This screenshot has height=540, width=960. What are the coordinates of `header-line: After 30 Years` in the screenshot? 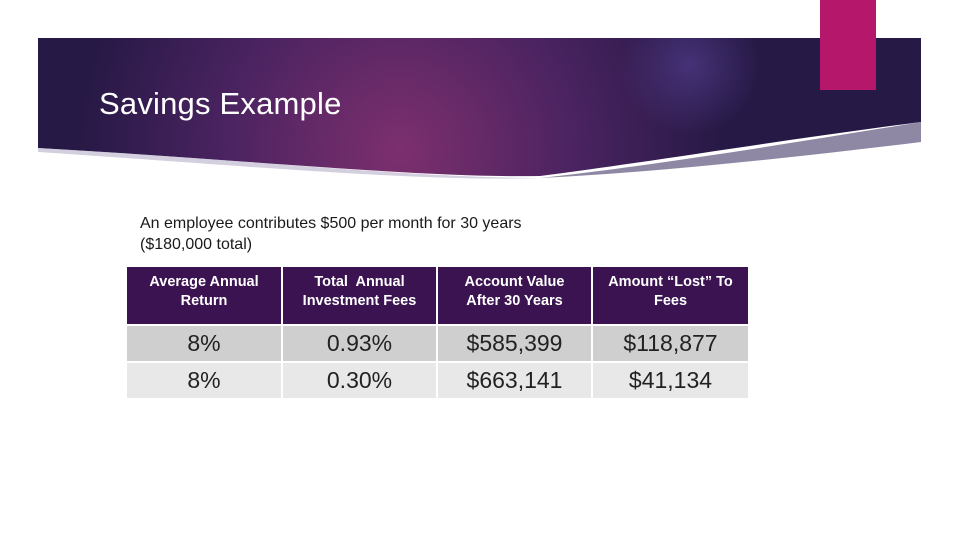 It's located at (514, 301).